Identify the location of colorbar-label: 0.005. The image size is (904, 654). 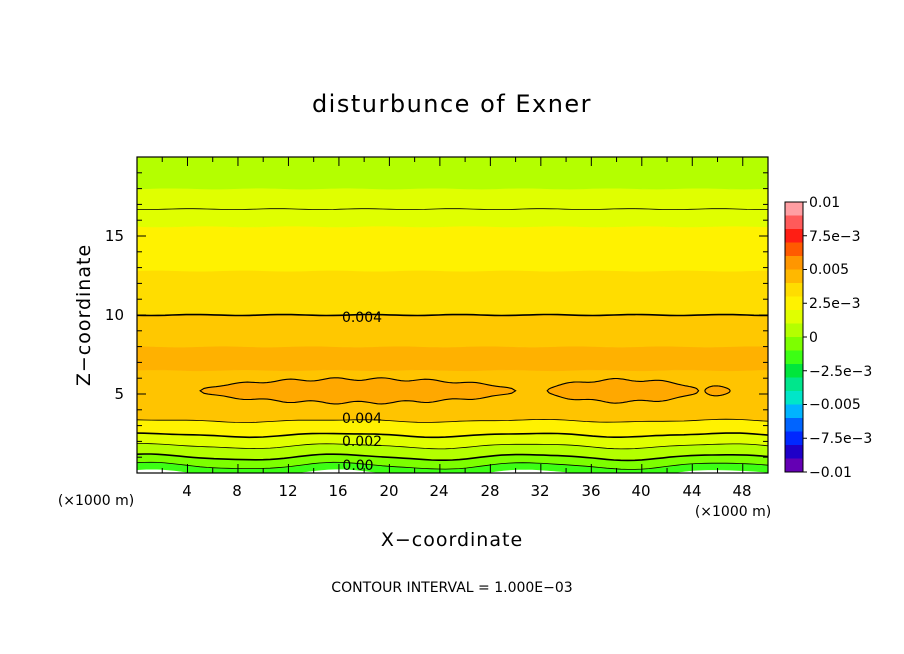
(829, 270).